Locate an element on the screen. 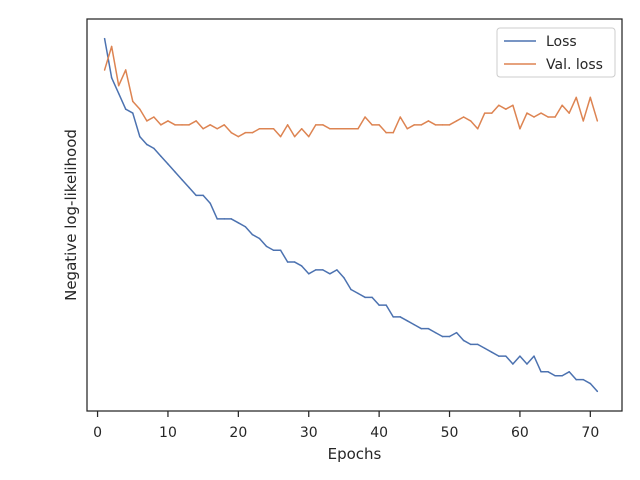 Image resolution: width=640 pixels, height=480 pixels. x-tick-label: 20 is located at coordinates (238, 433).